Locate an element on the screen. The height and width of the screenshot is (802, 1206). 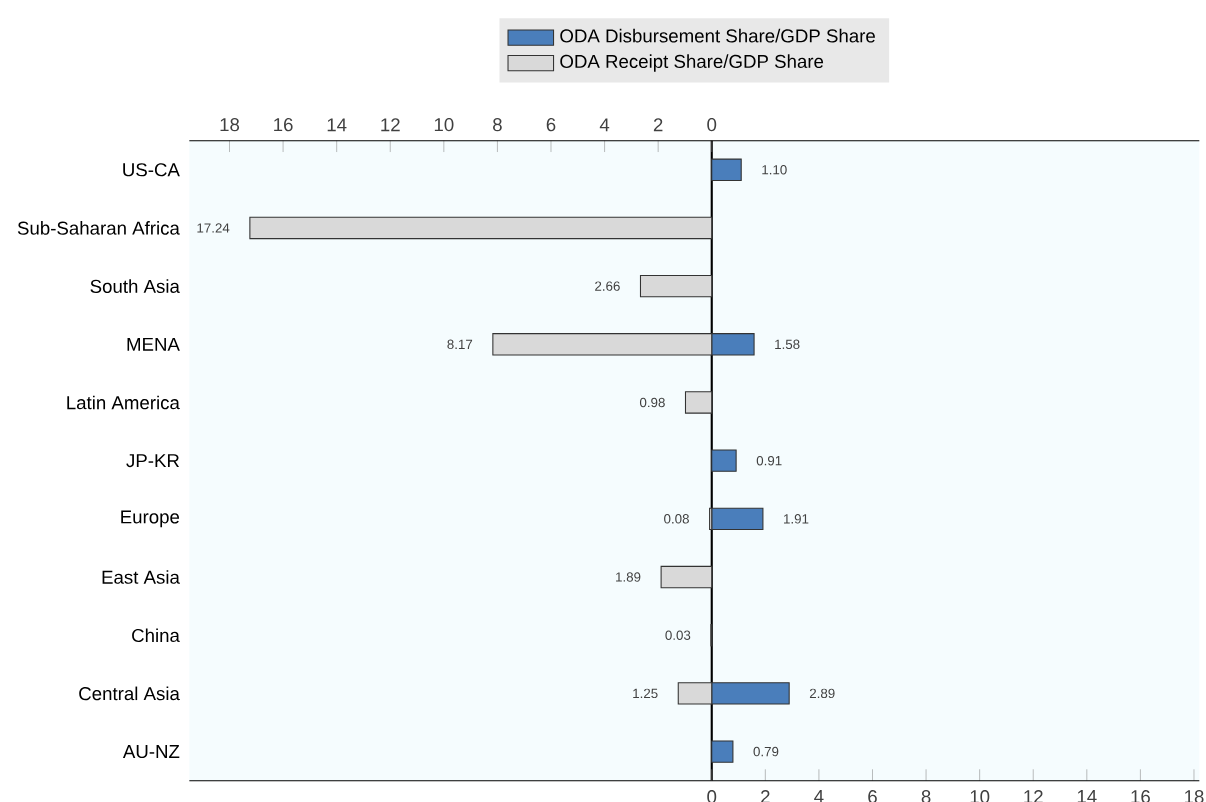
x2-tick-label: 2 is located at coordinates (658, 125).